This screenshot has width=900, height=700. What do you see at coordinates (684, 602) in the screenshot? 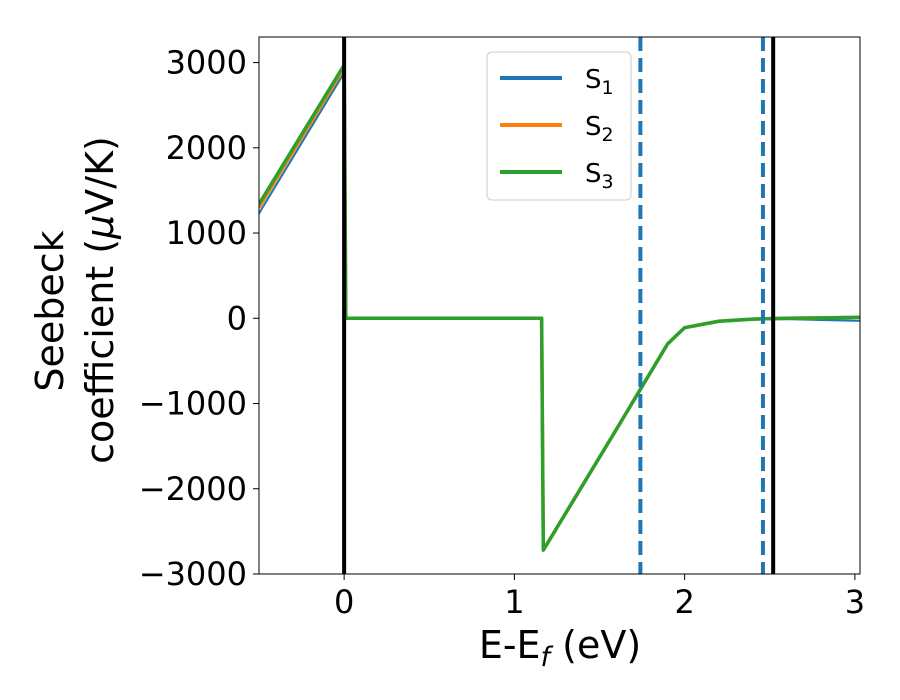
I see `x-tick-label: 2` at bounding box center [684, 602].